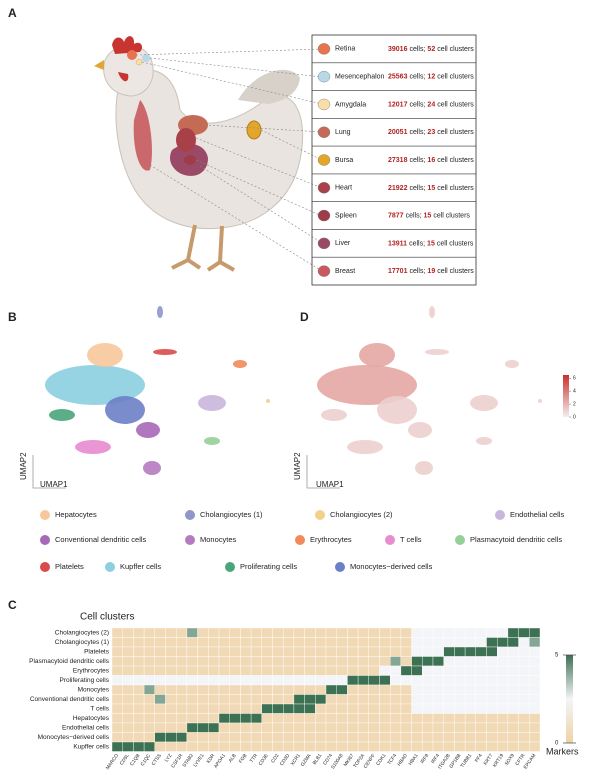 The height and width of the screenshot is (780, 595). I want to click on legend-marker, so click(390, 540).